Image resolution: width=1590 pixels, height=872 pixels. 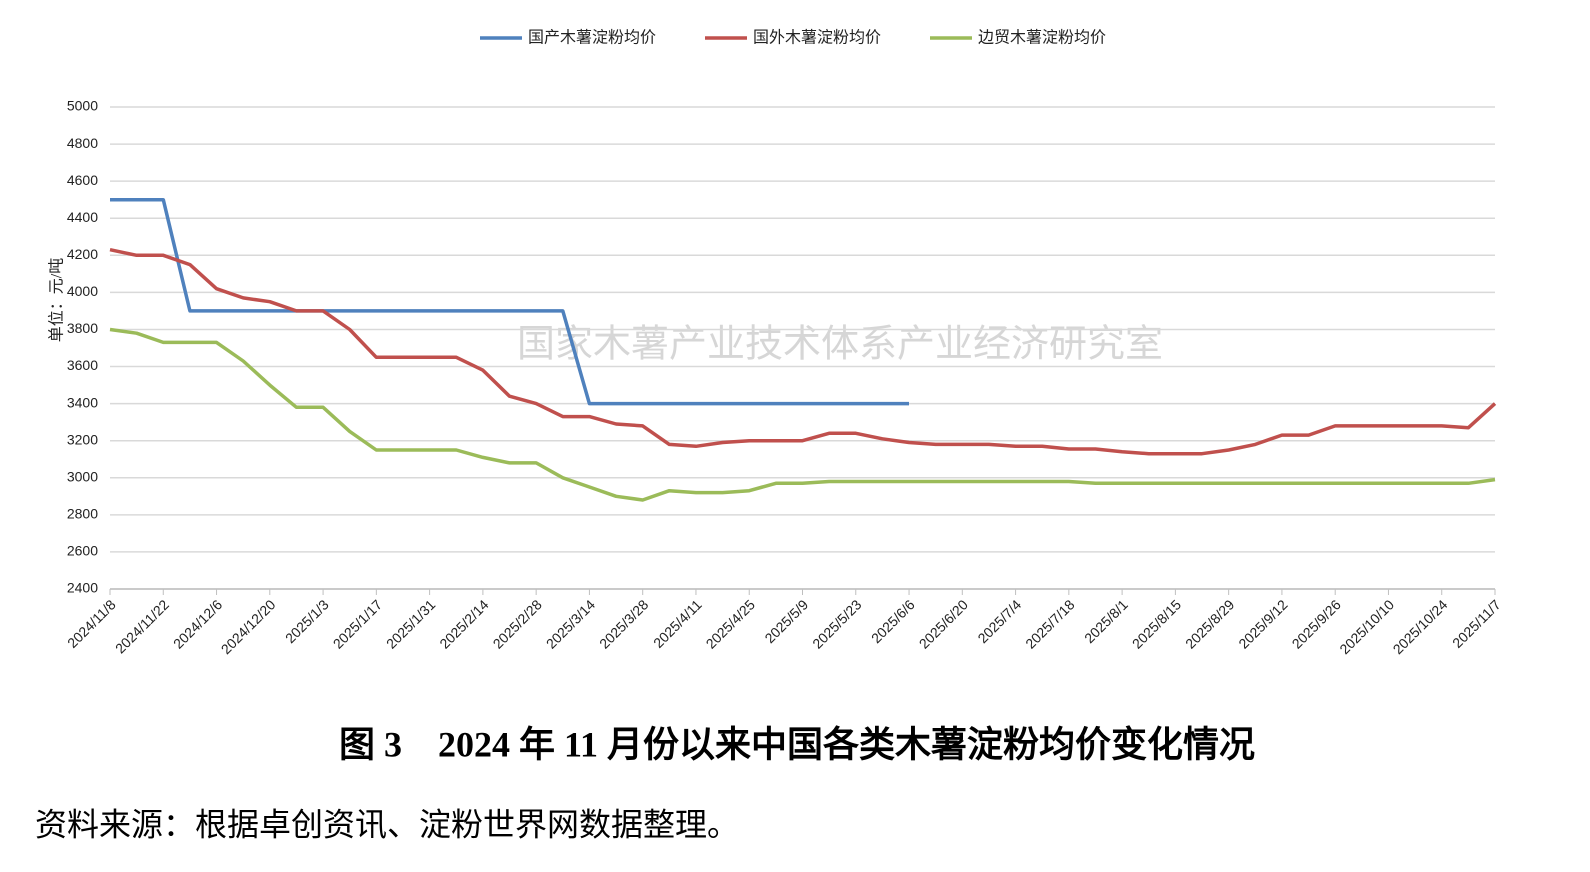 I want to click on y-tick-label: 3400, so click(x=82, y=402).